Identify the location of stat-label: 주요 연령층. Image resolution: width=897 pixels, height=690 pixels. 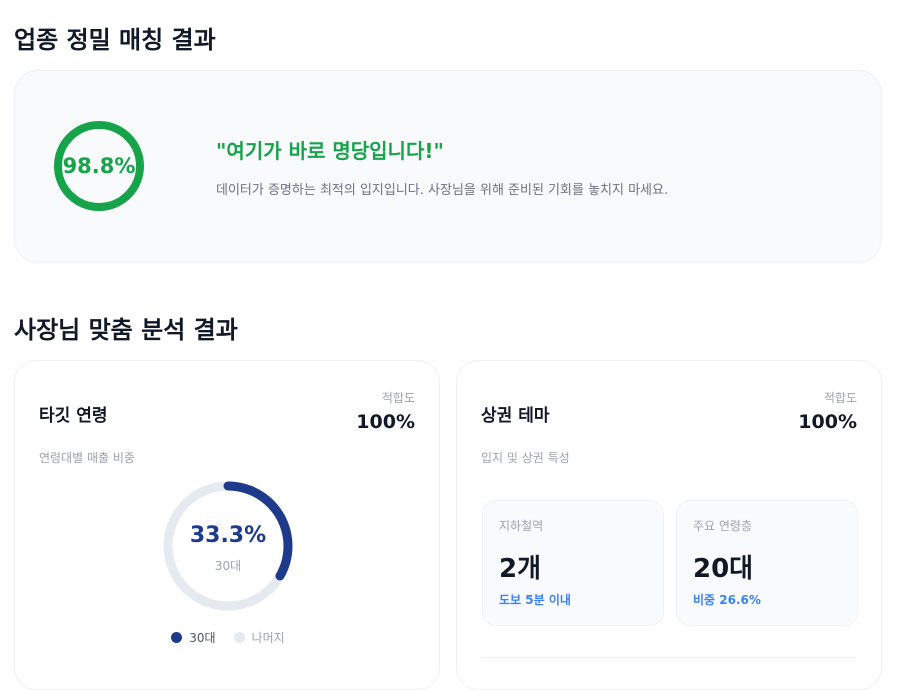
(723, 526).